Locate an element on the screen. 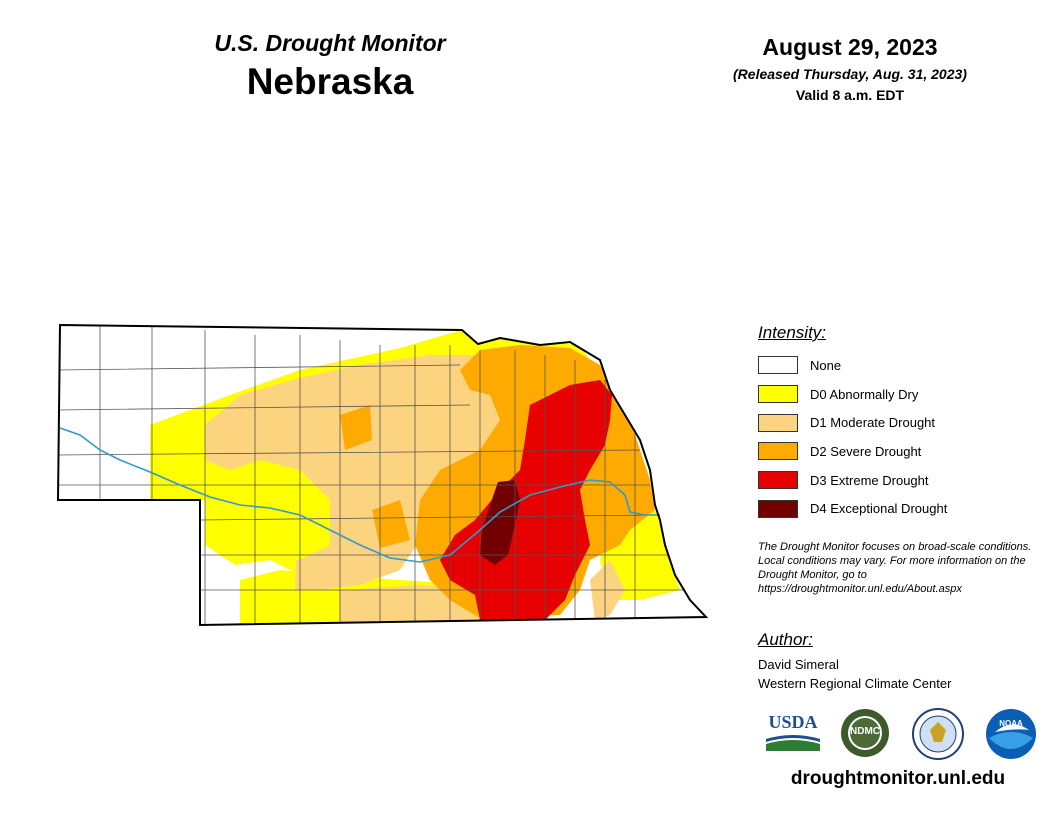 Image resolution: width=1056 pixels, height=816 pixels. valid-time: Valid 8 a.m. EDT is located at coordinates (850, 95).